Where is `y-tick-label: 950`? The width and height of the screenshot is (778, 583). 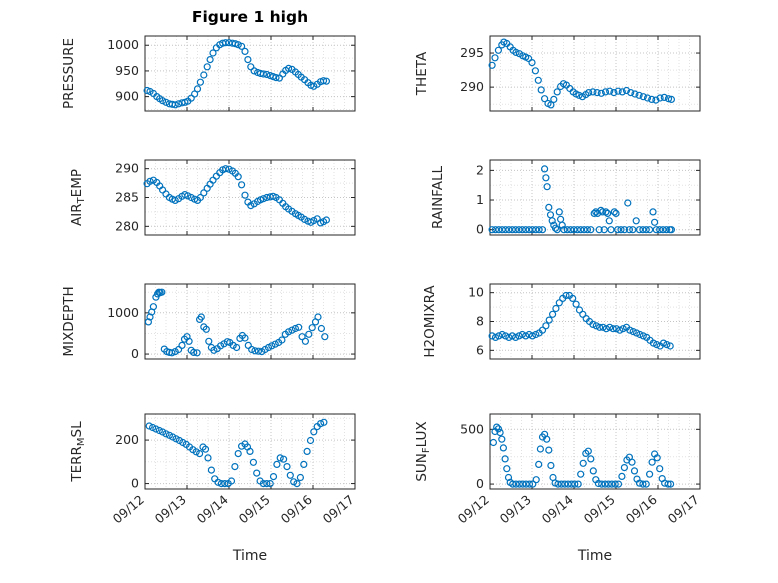 y-tick-label: 950 is located at coordinates (127, 70).